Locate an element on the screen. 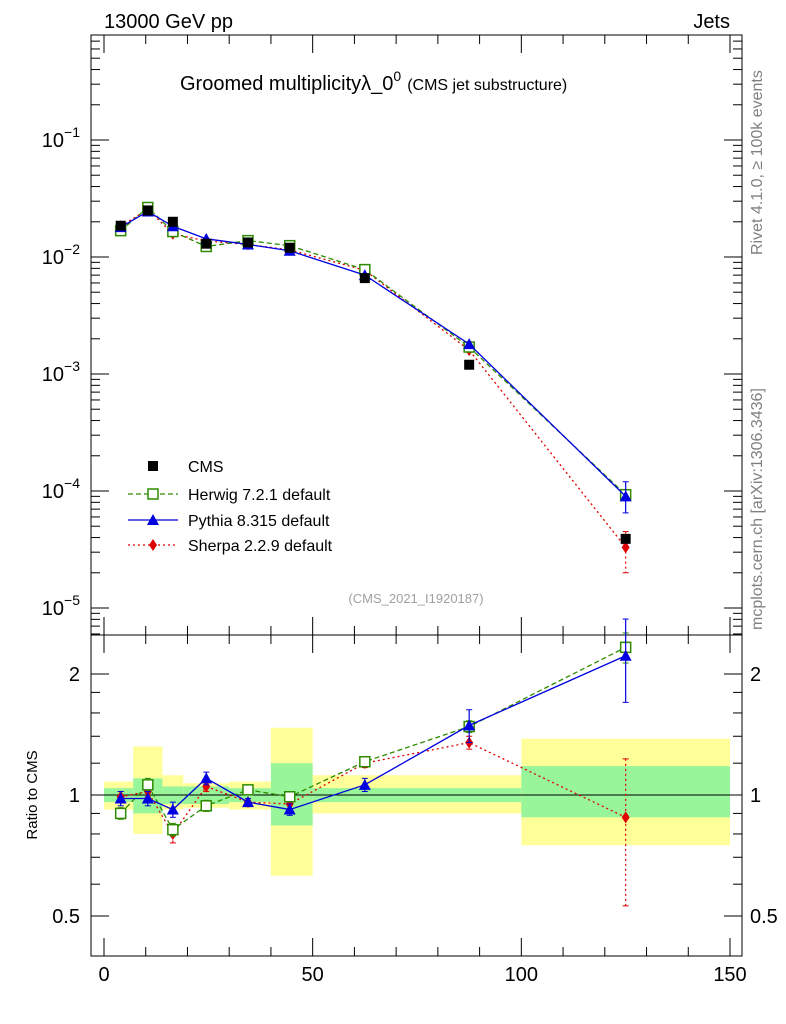  ratio-y-tick-label: 1 is located at coordinates (74, 796).